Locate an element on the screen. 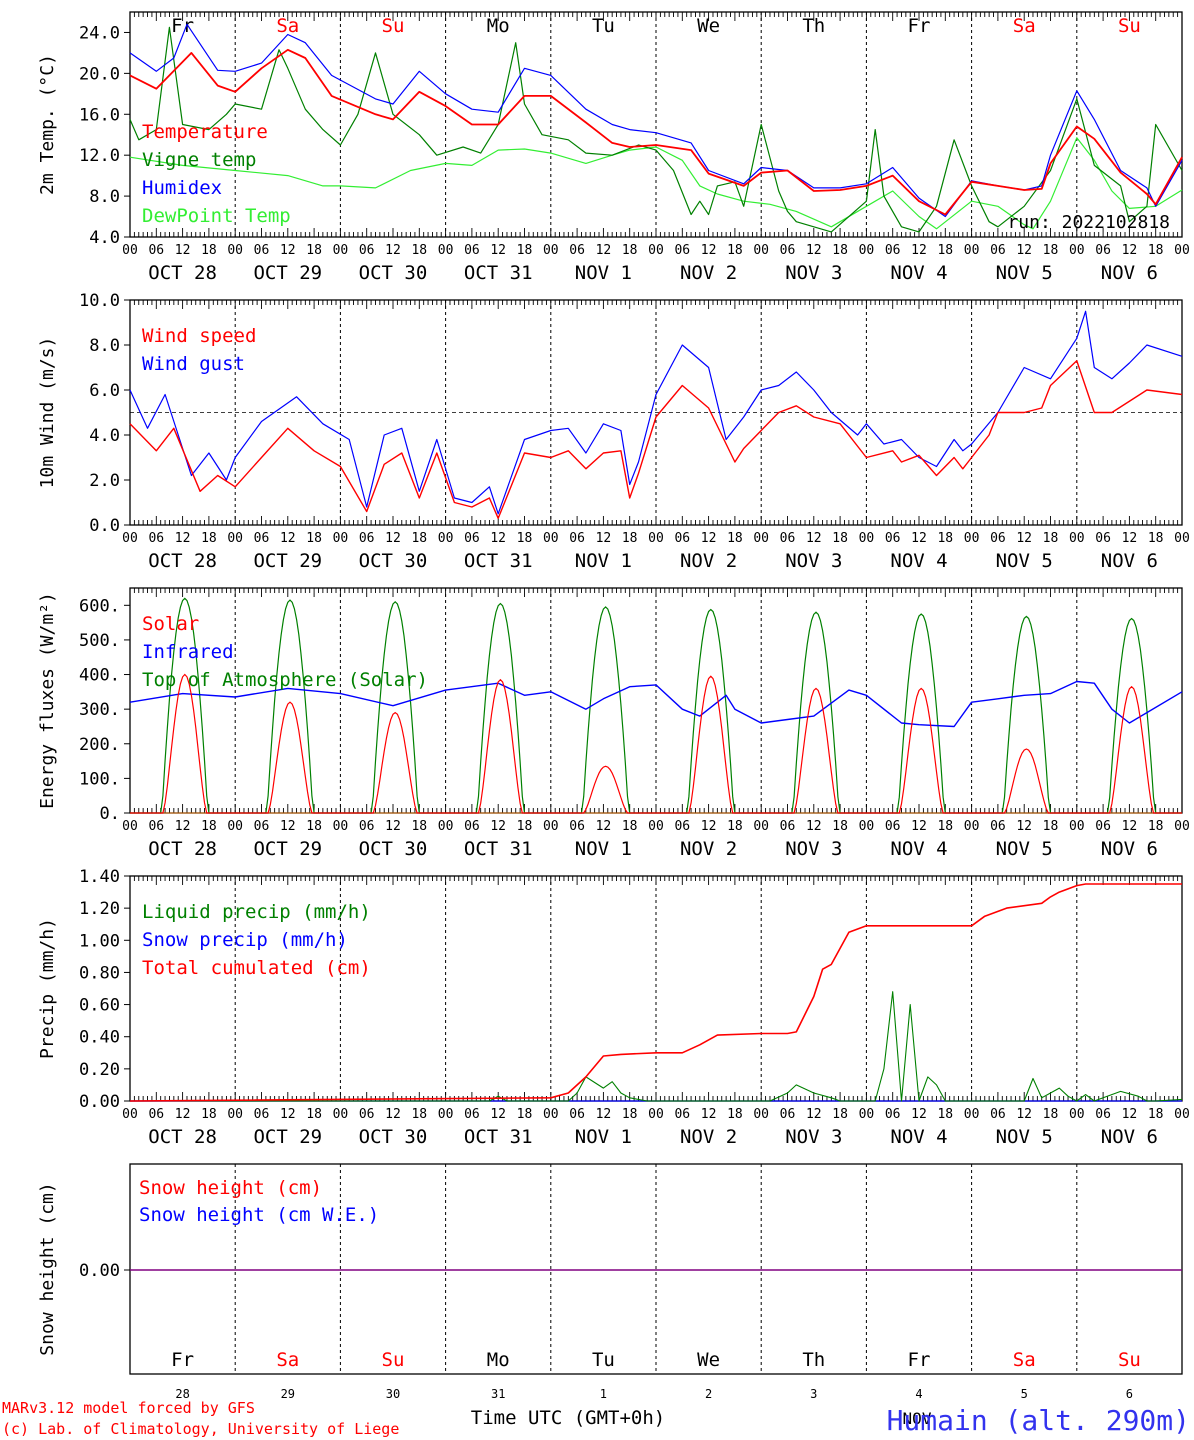  y-tick-label: 0.0 is located at coordinates (104, 526).